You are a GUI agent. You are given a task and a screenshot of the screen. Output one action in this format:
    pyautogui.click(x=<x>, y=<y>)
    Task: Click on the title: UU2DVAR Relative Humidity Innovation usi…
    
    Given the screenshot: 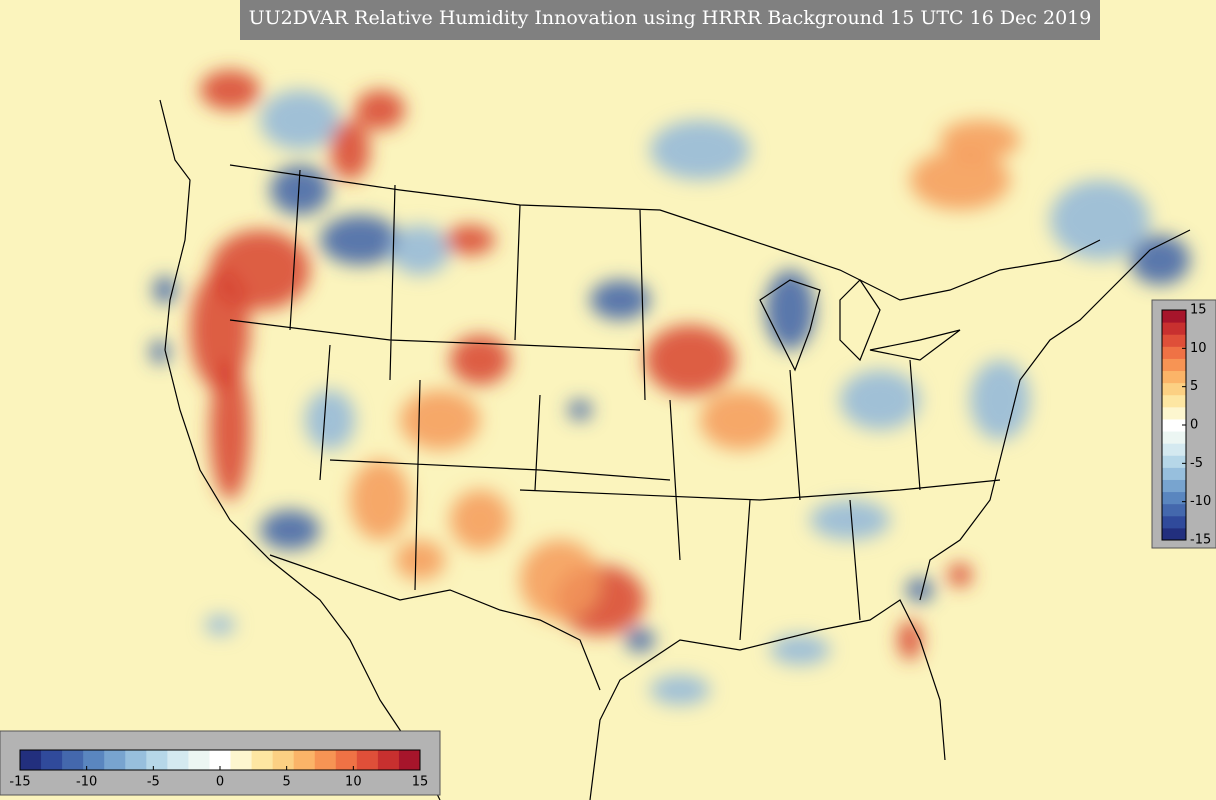 What is the action you would take?
    pyautogui.click(x=670, y=18)
    